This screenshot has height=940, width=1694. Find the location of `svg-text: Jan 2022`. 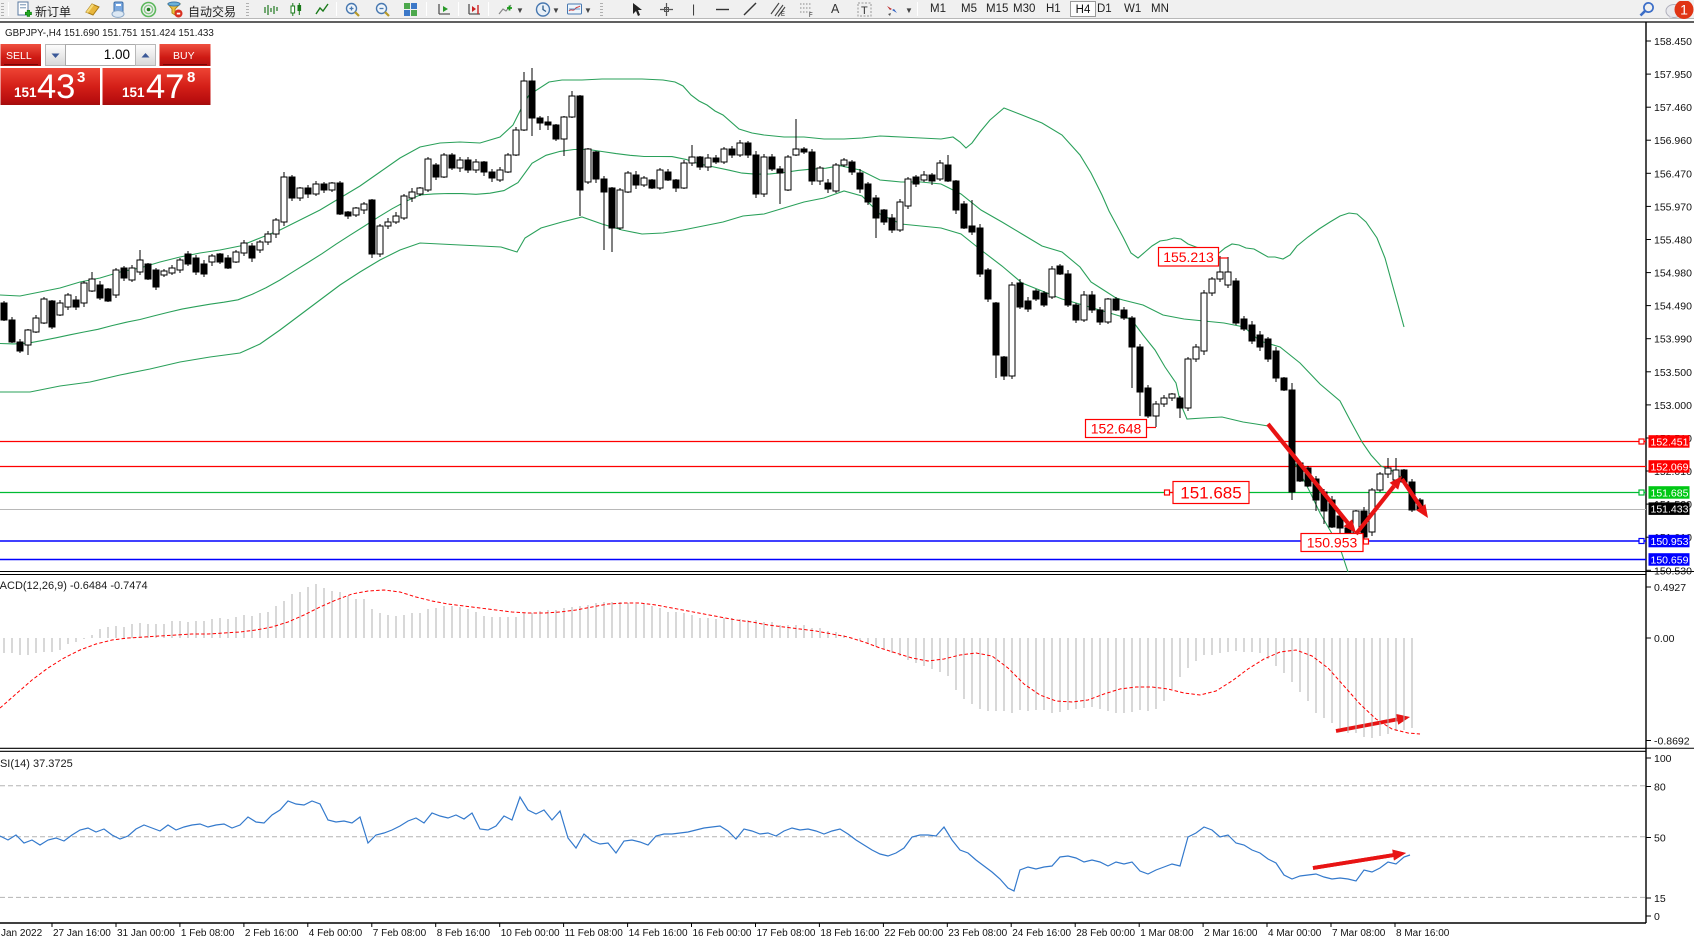

svg-text: Jan 2022 is located at coordinates (22, 933).